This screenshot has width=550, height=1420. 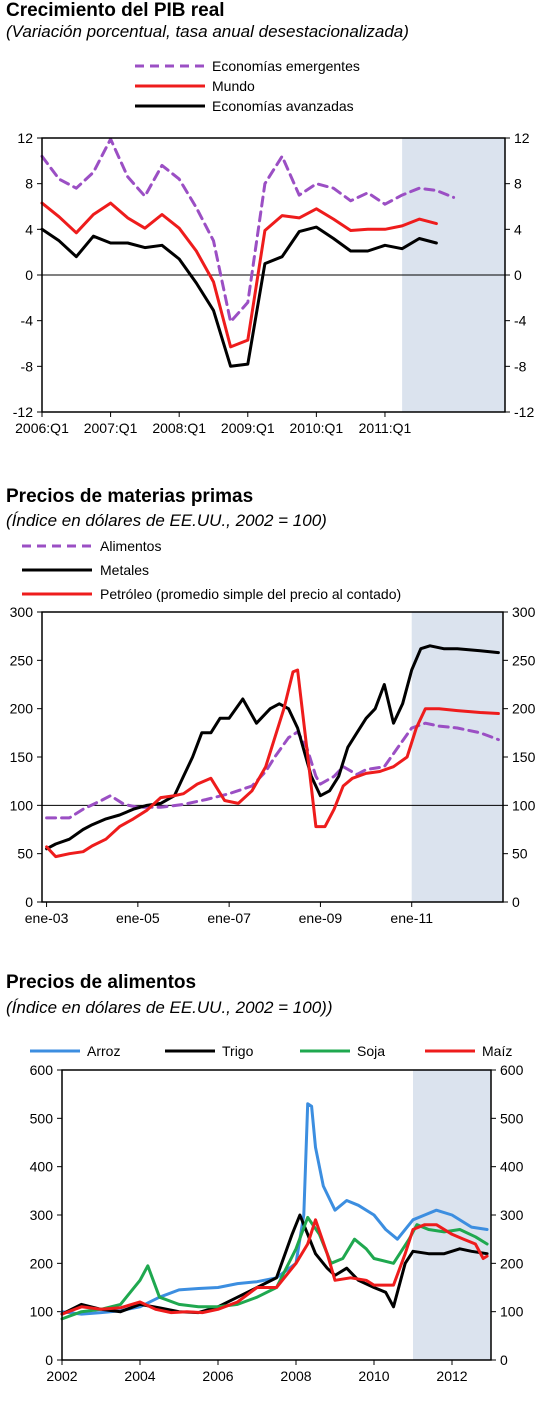 What do you see at coordinates (101, 982) in the screenshot?
I see `chart-title: Precios de alimentos` at bounding box center [101, 982].